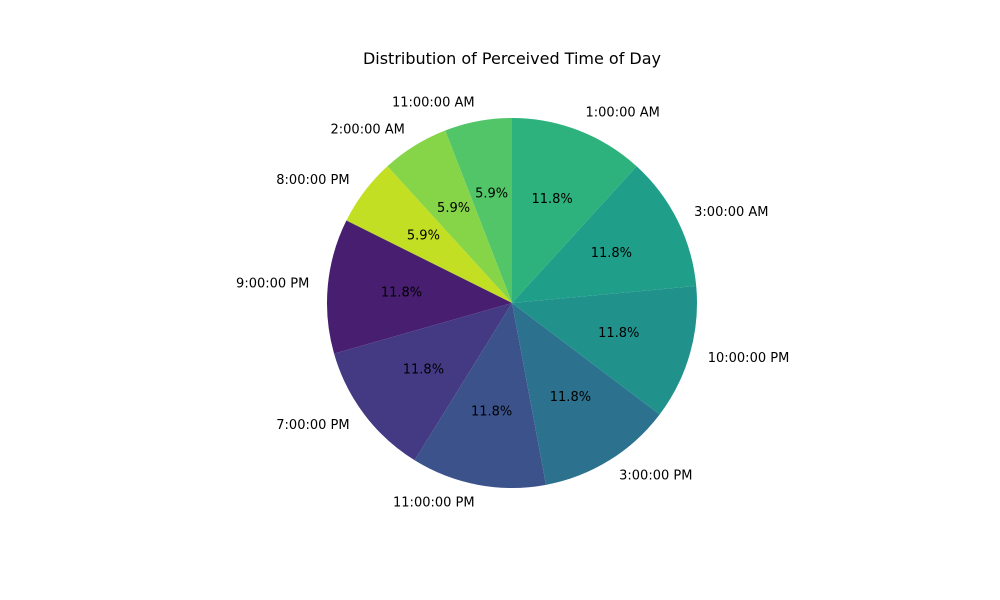  Describe the element at coordinates (368, 129) in the screenshot. I see `slice-label: 2:00:00 AM` at that location.